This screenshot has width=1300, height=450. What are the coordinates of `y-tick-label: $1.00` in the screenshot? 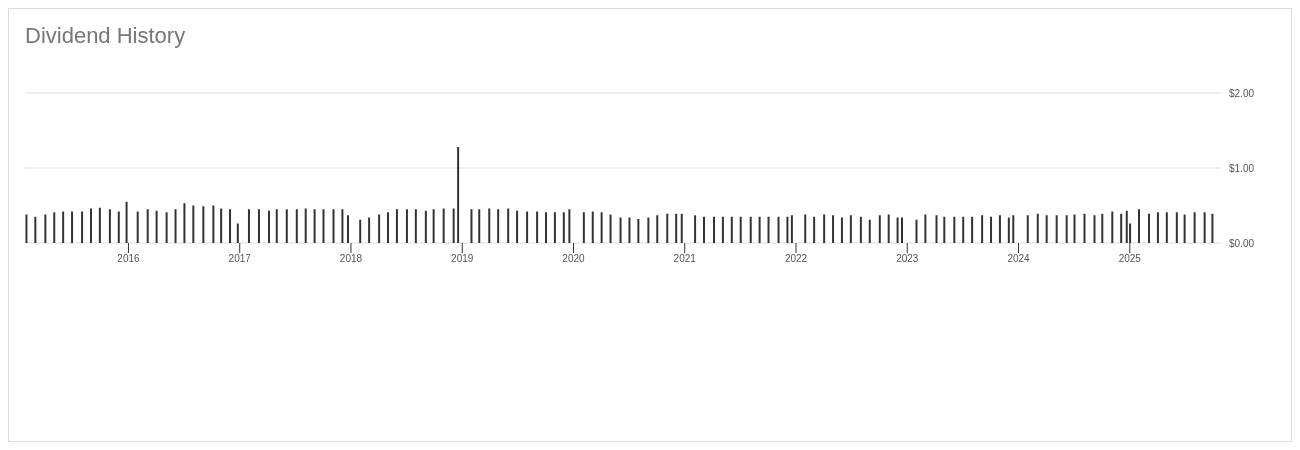 It's located at (1242, 168).